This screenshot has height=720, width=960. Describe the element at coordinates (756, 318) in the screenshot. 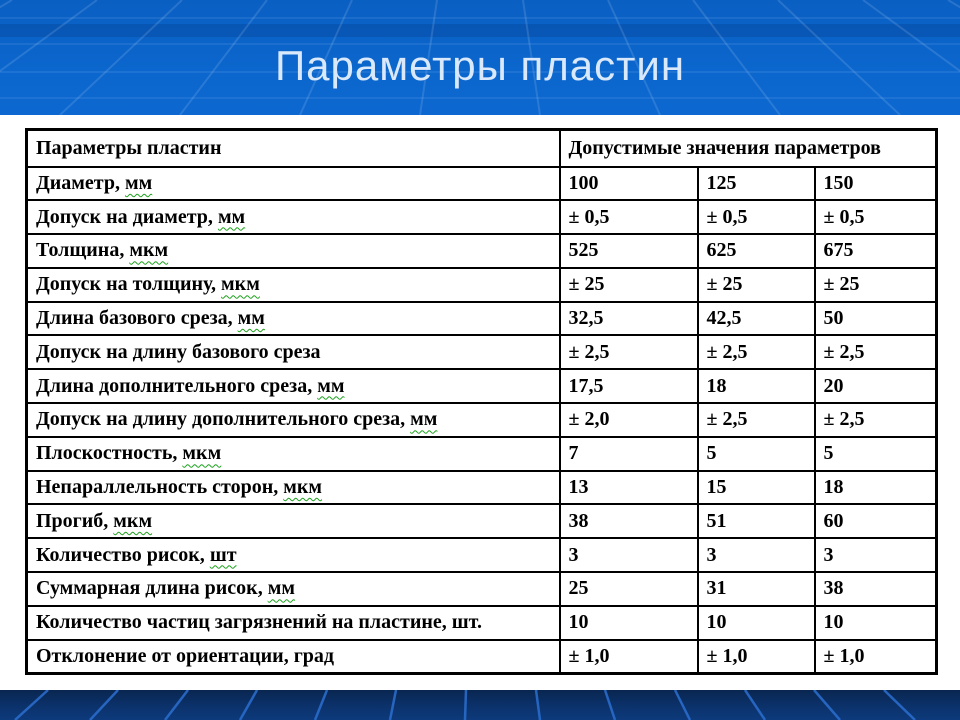

I see `value-cell: 42,5` at that location.